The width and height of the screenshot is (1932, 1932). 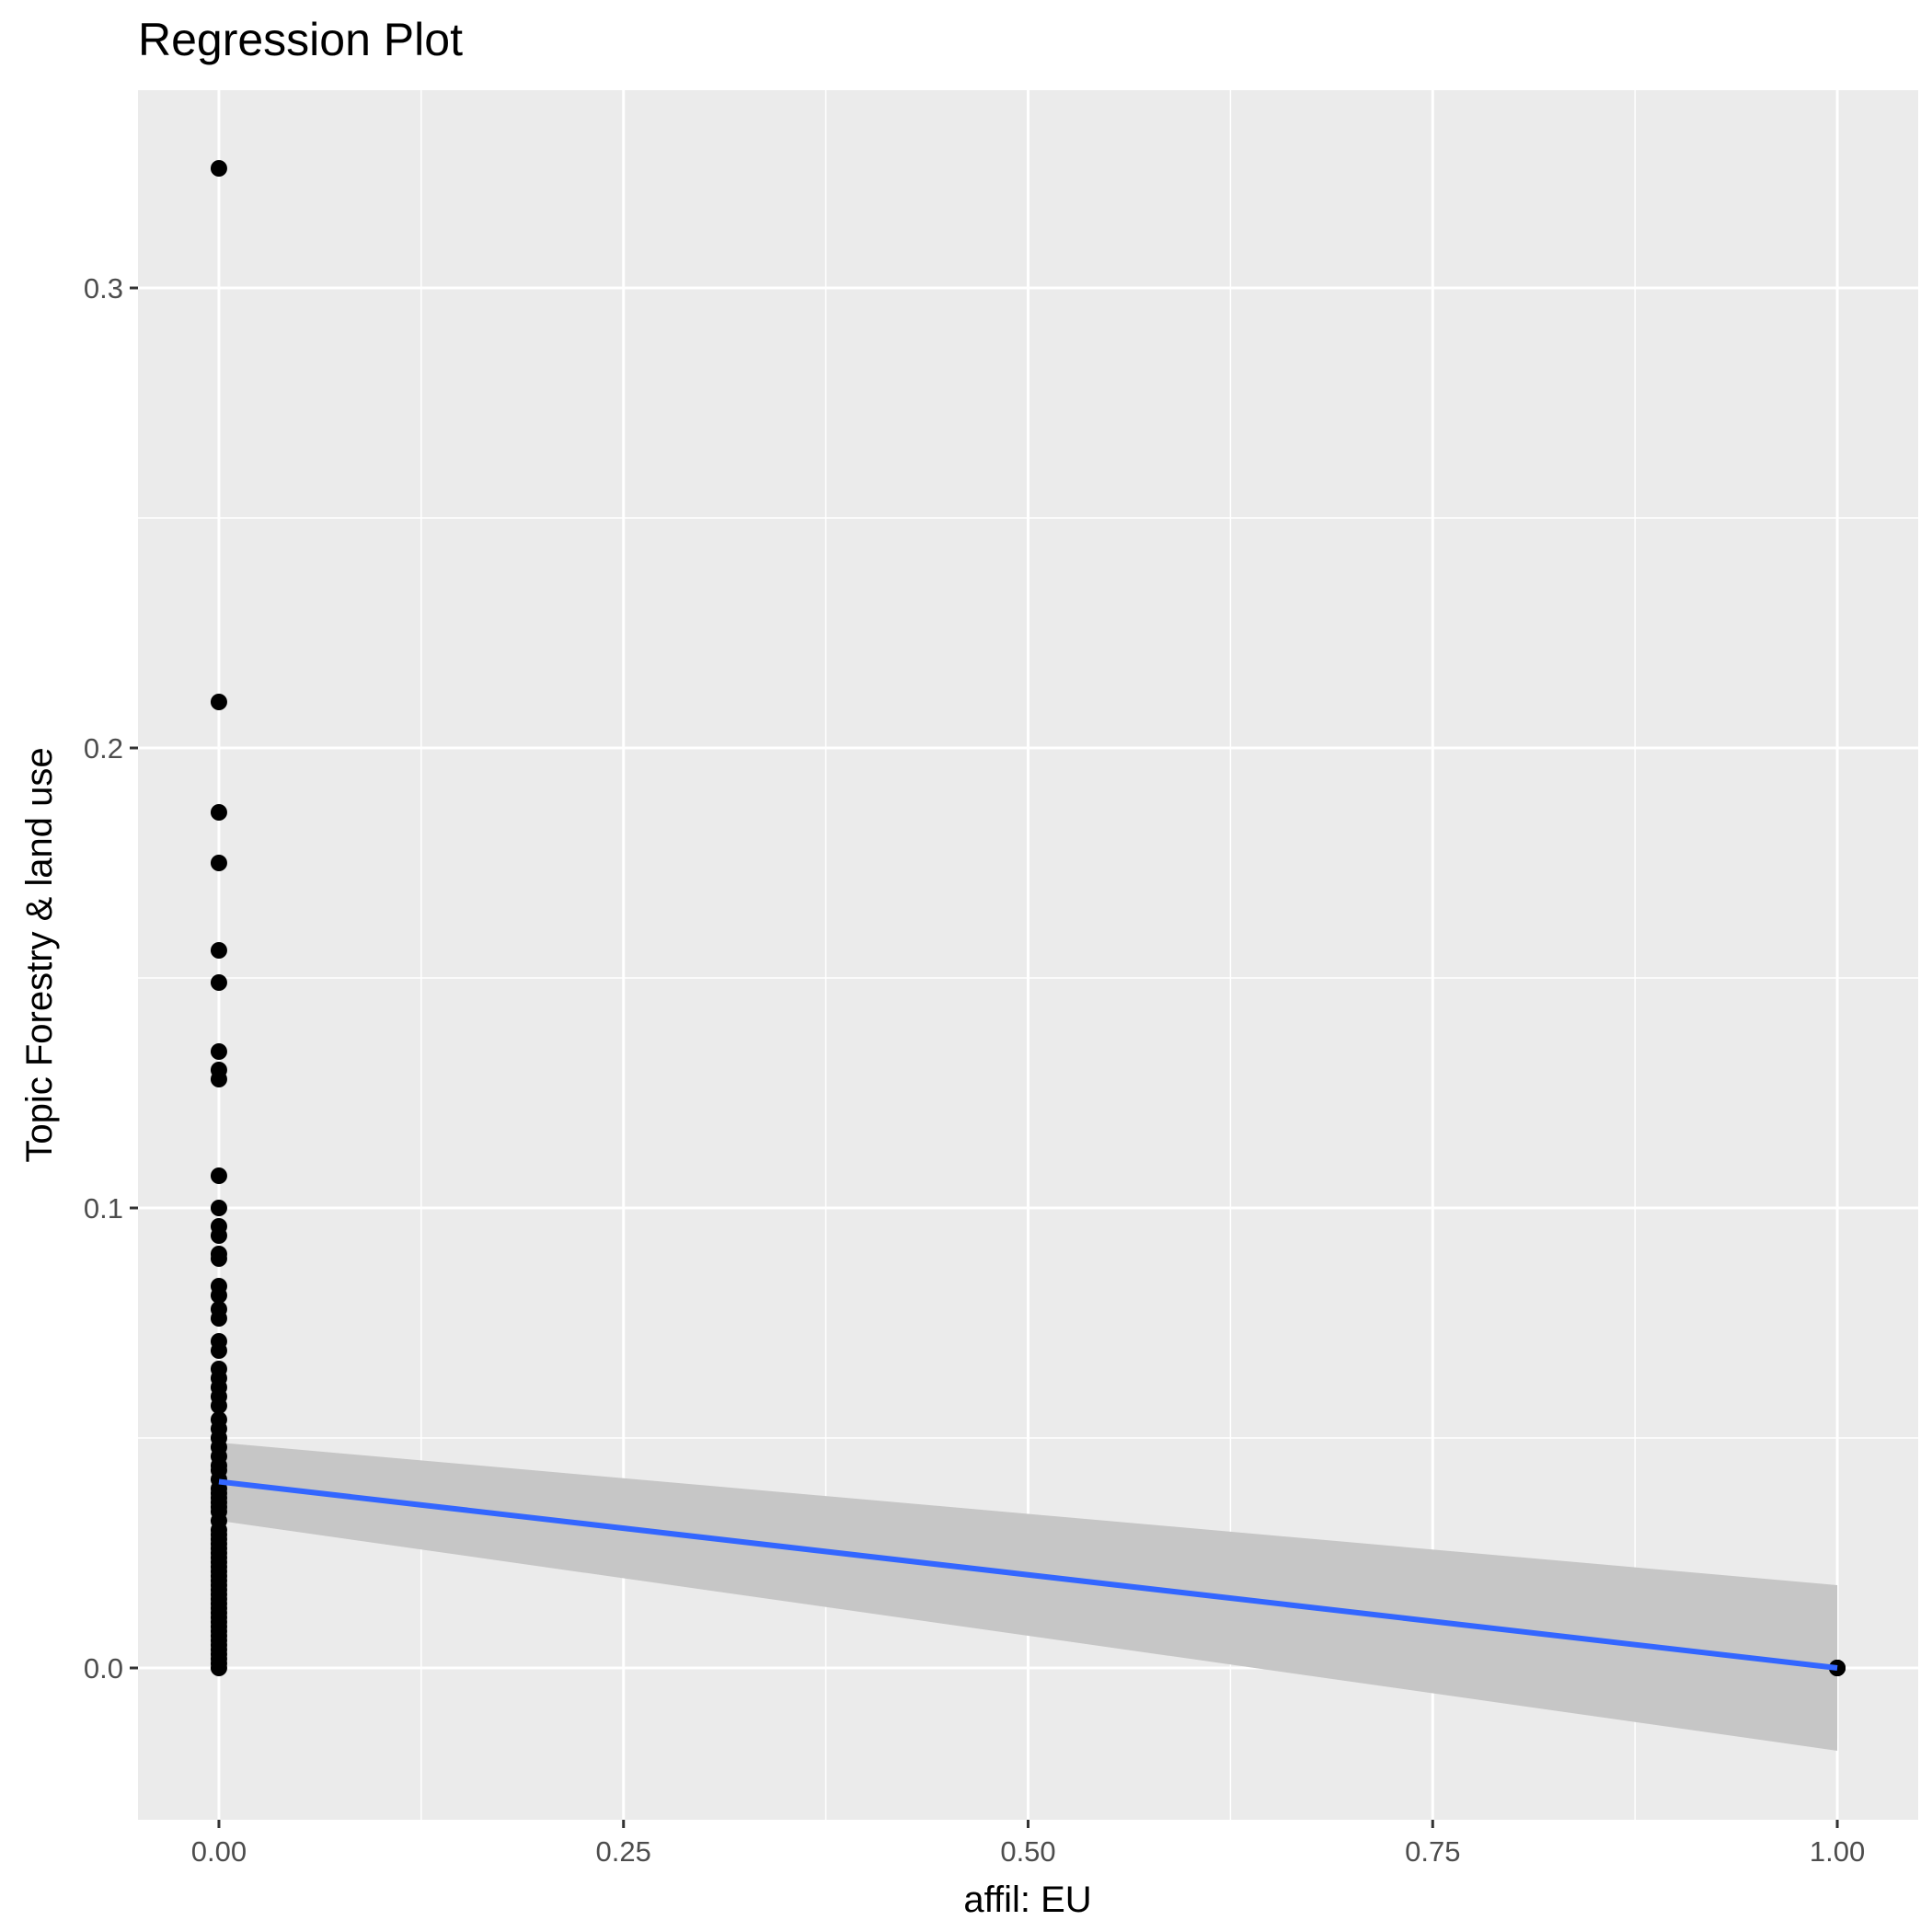 I want to click on x-tick-label: 1.00, so click(x=1837, y=1851).